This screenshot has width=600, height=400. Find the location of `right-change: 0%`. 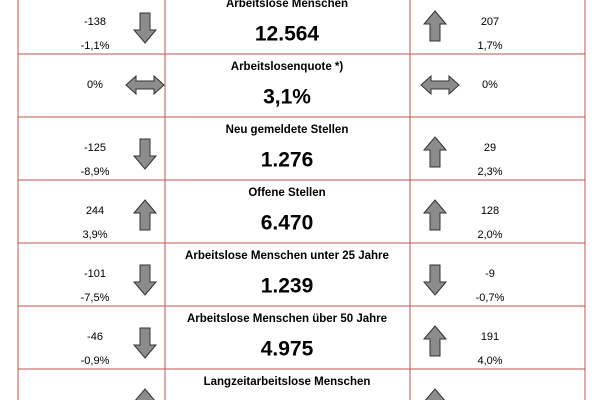

right-change: 0% is located at coordinates (490, 85).